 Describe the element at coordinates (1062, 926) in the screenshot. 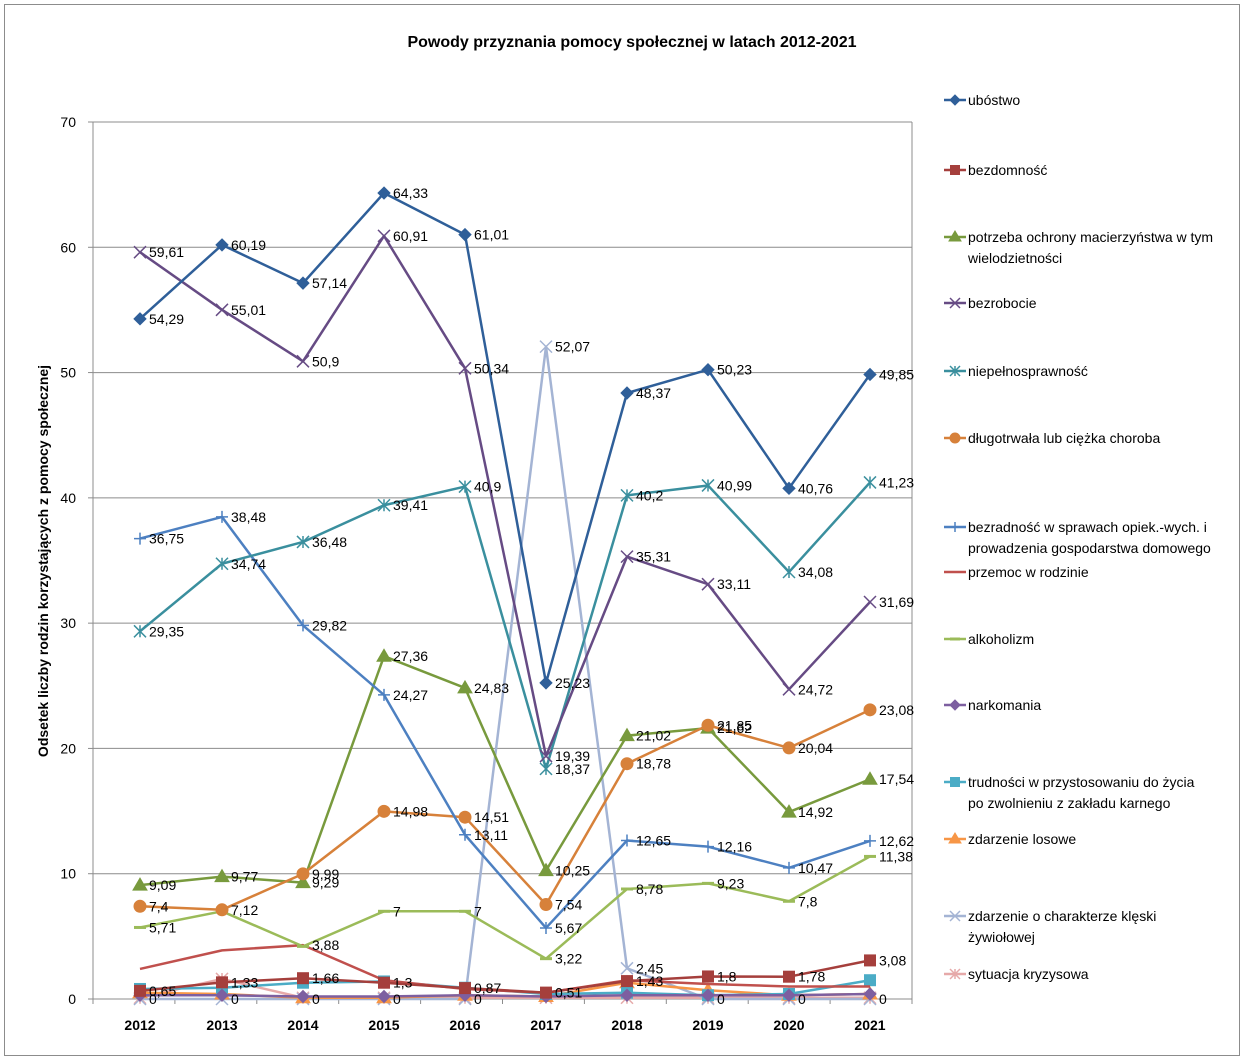

I see `legend-label: zdarzenie o charakterze klęski żywiołowej` at that location.